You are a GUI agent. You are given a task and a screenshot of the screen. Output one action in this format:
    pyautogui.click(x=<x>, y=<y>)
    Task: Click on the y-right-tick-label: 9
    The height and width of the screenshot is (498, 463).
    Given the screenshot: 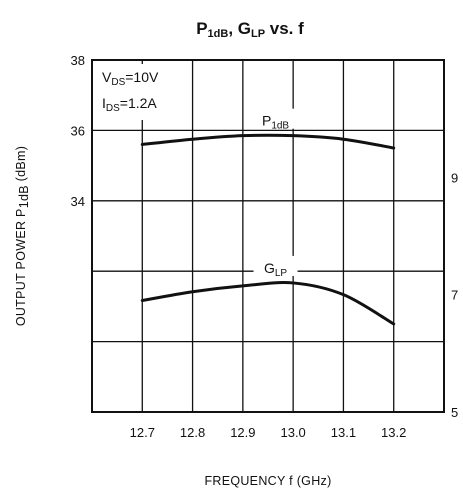 What is the action you would take?
    pyautogui.click(x=454, y=177)
    